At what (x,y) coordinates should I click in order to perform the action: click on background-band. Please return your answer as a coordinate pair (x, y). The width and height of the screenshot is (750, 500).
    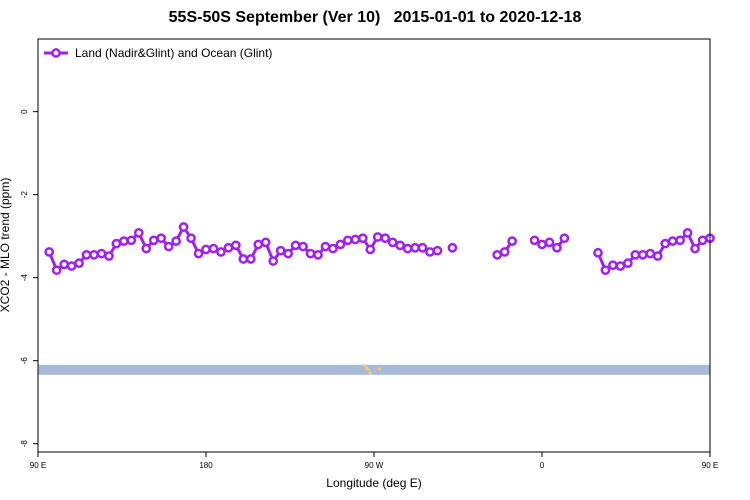
    Looking at the image, I should click on (374, 369).